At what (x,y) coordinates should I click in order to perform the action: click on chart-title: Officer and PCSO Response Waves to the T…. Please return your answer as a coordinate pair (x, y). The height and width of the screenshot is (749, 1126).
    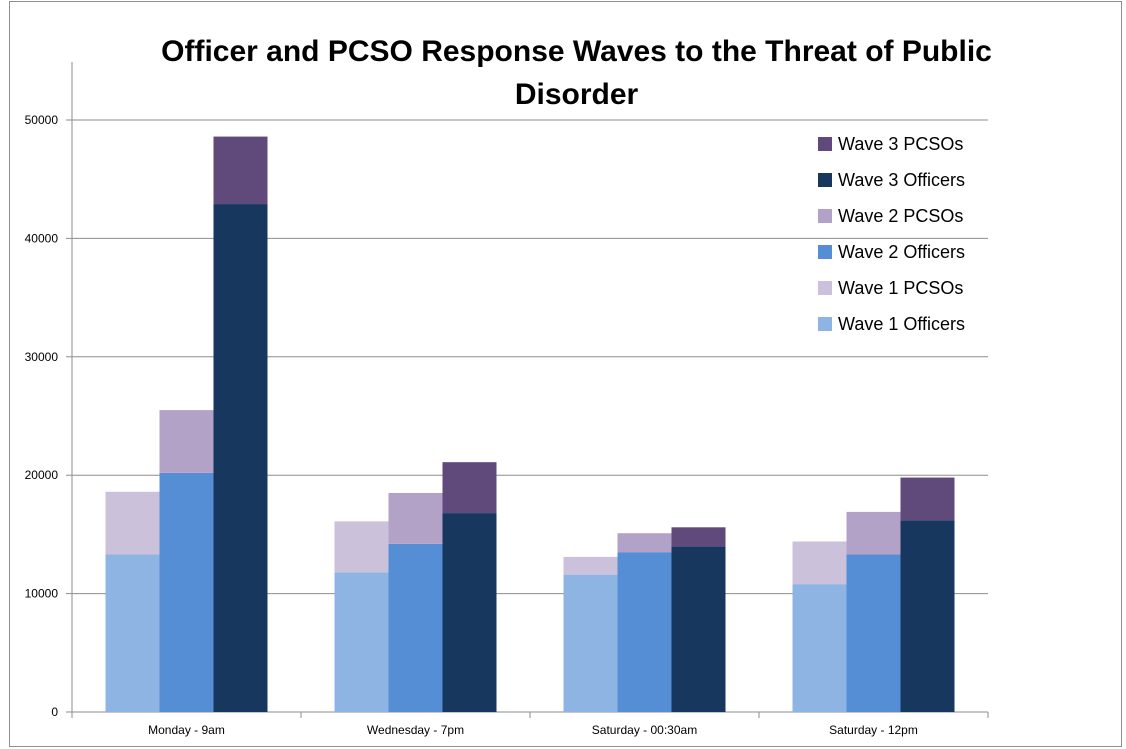
    Looking at the image, I should click on (576, 73).